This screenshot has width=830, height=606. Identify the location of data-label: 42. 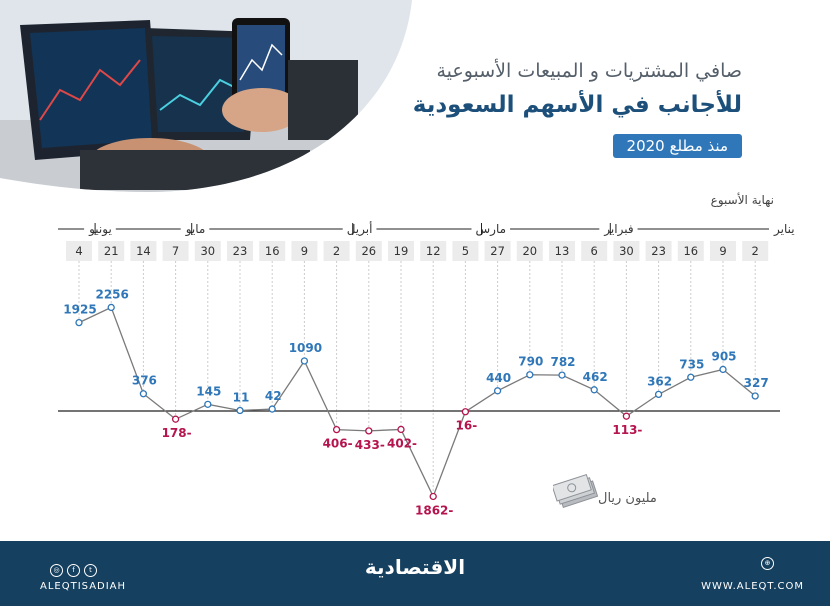
(273, 396).